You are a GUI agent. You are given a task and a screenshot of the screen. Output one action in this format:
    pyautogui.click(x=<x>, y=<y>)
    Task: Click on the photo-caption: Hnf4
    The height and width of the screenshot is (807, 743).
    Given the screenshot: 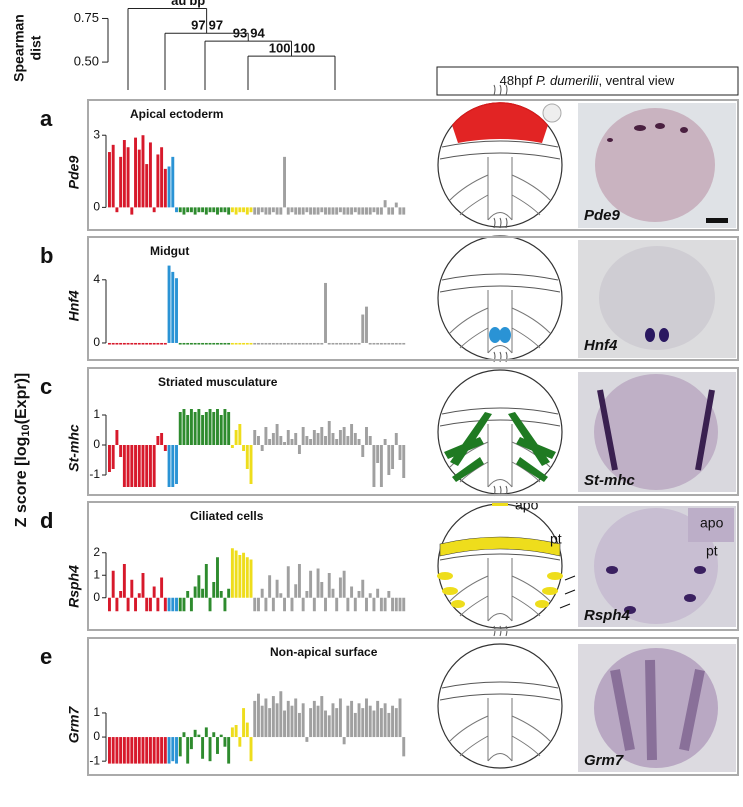 What is the action you would take?
    pyautogui.click(x=601, y=345)
    